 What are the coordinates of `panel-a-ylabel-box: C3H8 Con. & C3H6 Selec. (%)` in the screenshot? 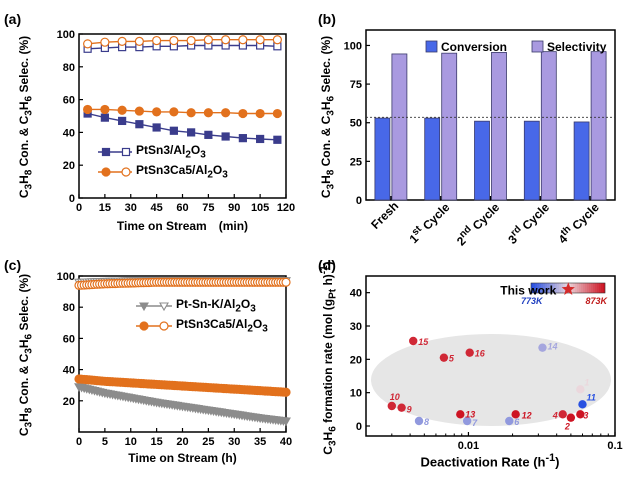 It's located at (27, 117).